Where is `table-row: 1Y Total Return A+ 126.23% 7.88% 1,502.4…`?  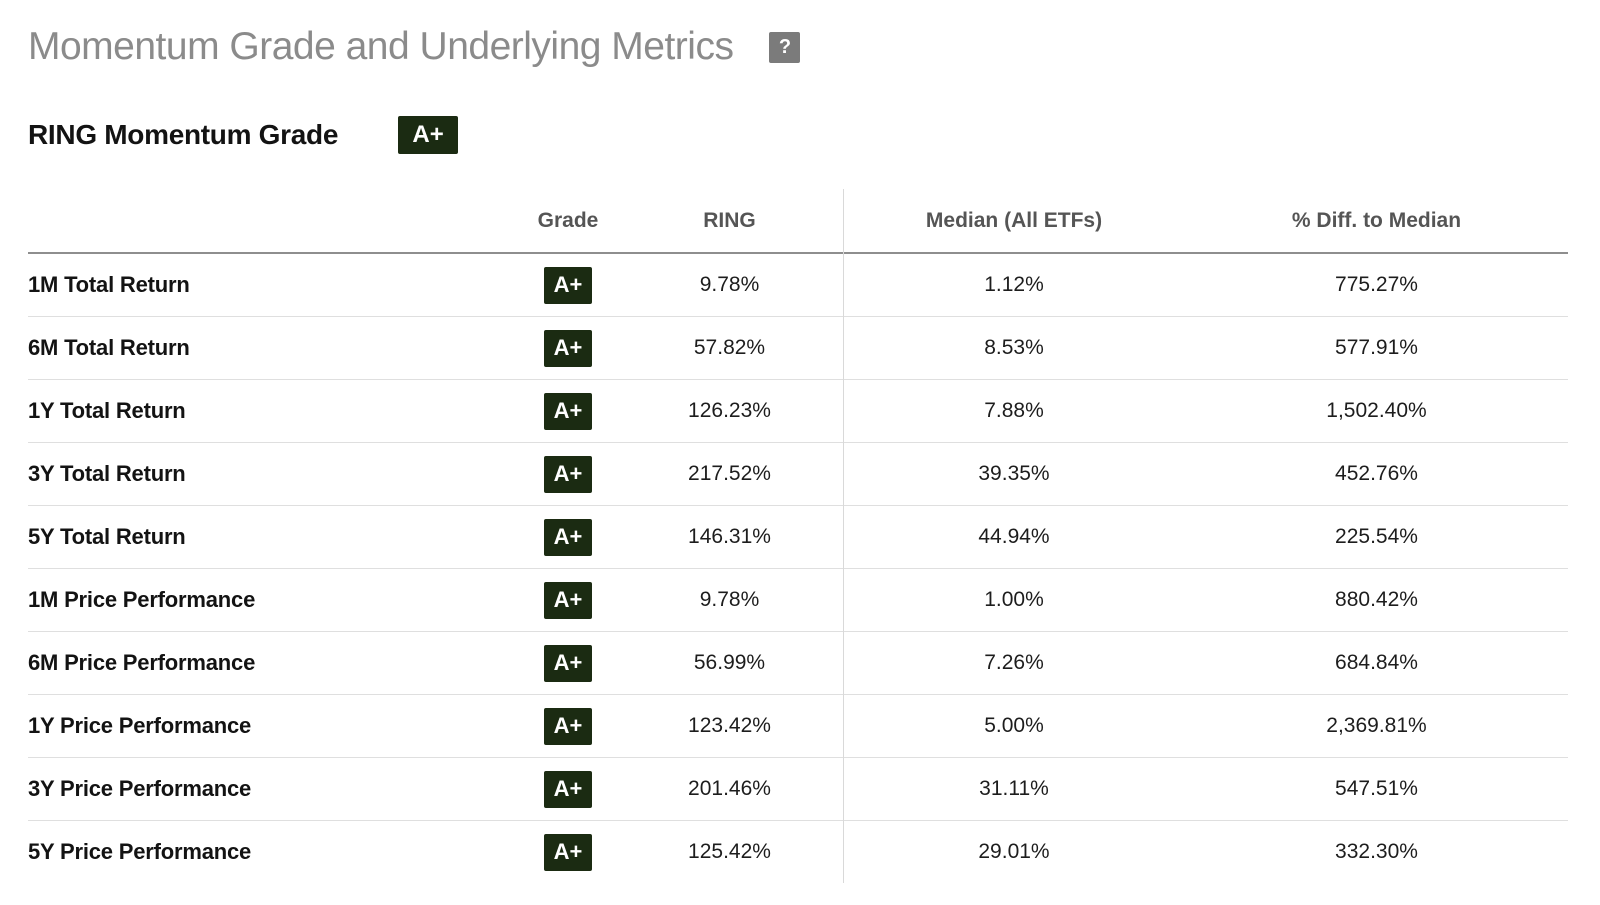 table-row: 1Y Total Return A+ 126.23% 7.88% 1,502.4… is located at coordinates (798, 411).